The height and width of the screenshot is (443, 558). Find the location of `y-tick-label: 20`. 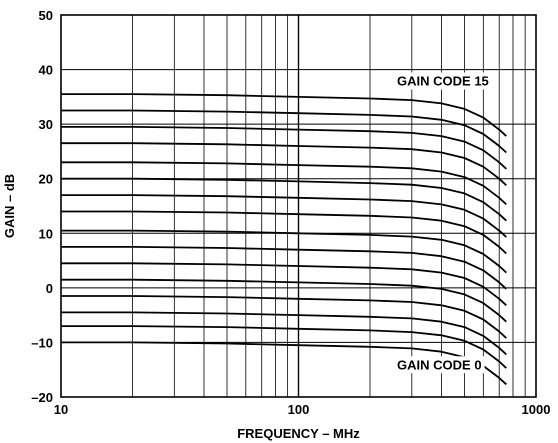

y-tick-label: 20 is located at coordinates (46, 179).